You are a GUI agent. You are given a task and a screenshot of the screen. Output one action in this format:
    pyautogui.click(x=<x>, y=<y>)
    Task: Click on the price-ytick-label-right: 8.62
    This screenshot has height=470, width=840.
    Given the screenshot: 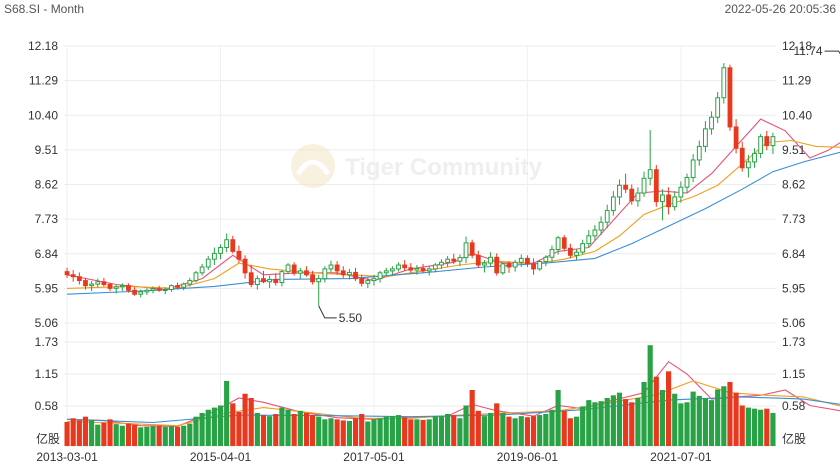 What is the action you would take?
    pyautogui.click(x=794, y=185)
    